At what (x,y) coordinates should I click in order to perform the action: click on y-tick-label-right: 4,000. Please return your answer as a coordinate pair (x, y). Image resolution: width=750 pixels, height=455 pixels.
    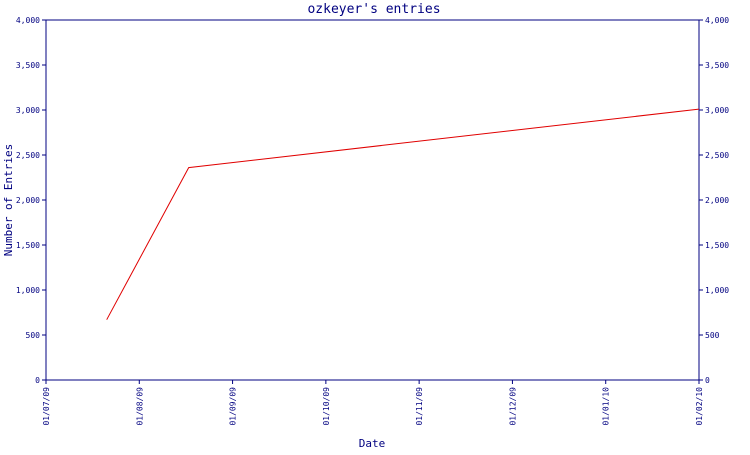
    Looking at the image, I should click on (717, 20).